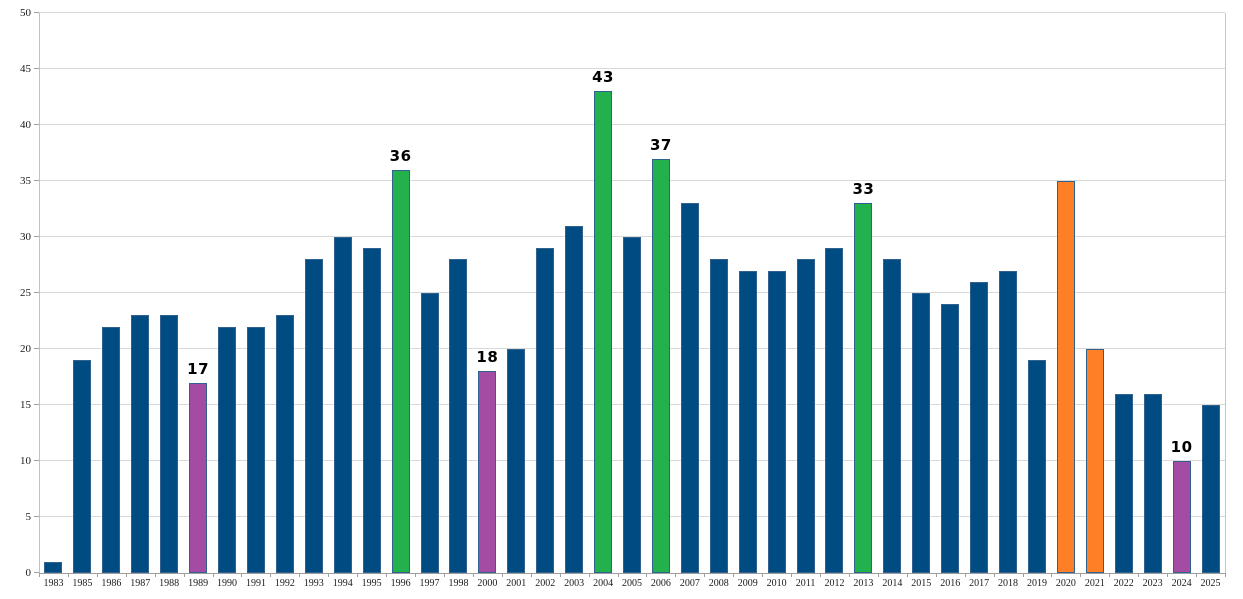  I want to click on x-axis-label-2019: 2019, so click(1036, 583).